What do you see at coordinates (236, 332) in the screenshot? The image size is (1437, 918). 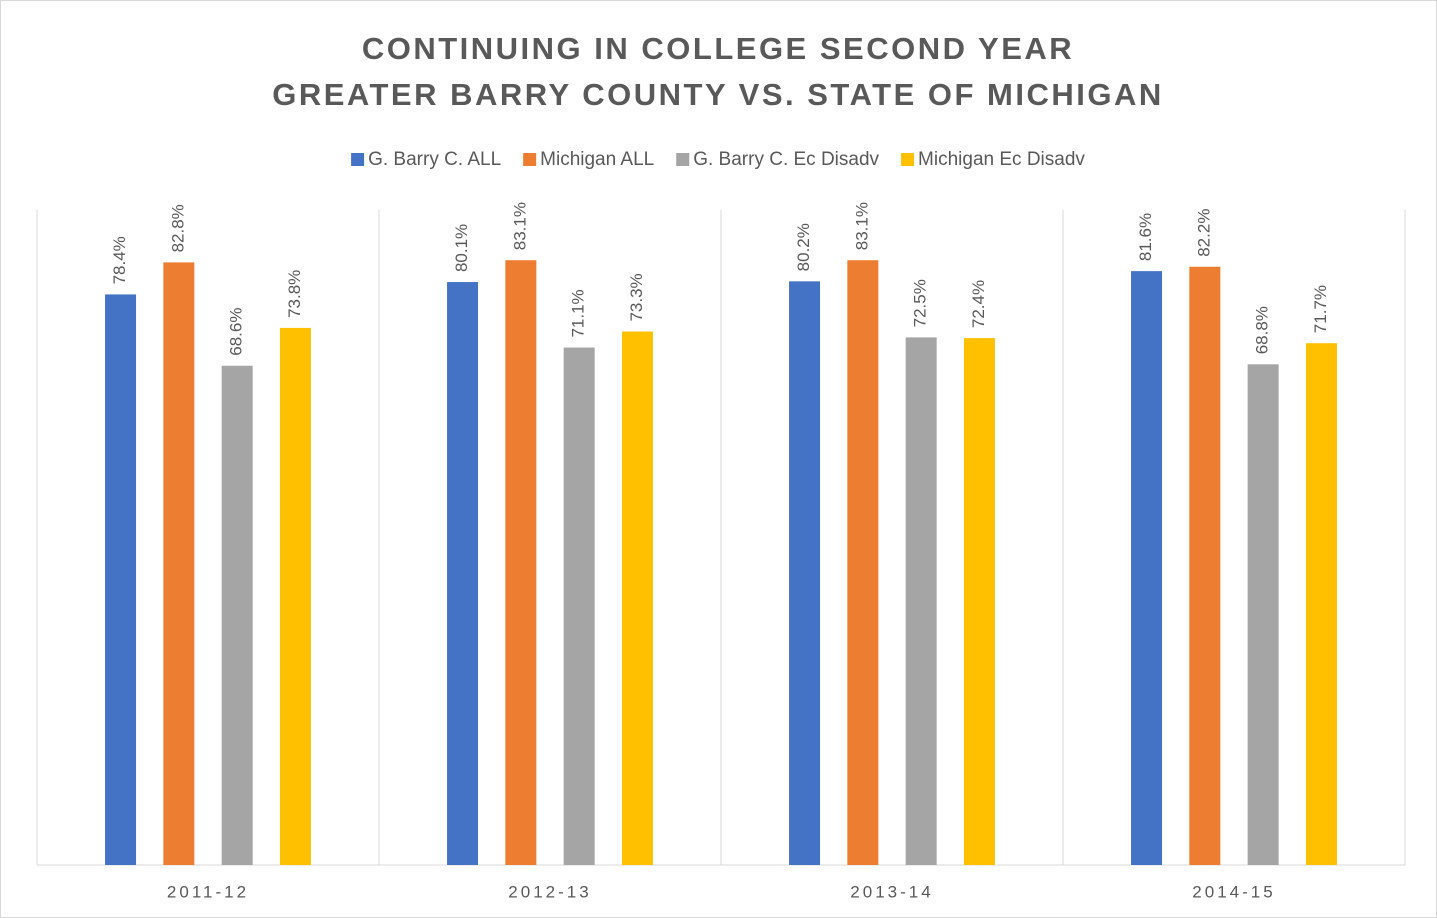 I see `value-label: 68.6%` at bounding box center [236, 332].